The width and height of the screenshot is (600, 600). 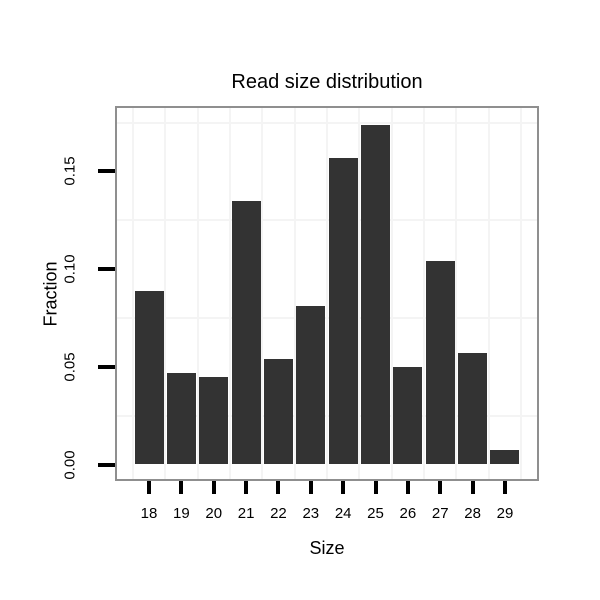 What do you see at coordinates (70, 367) in the screenshot?
I see `y-tick-label-0.05: 0.05` at bounding box center [70, 367].